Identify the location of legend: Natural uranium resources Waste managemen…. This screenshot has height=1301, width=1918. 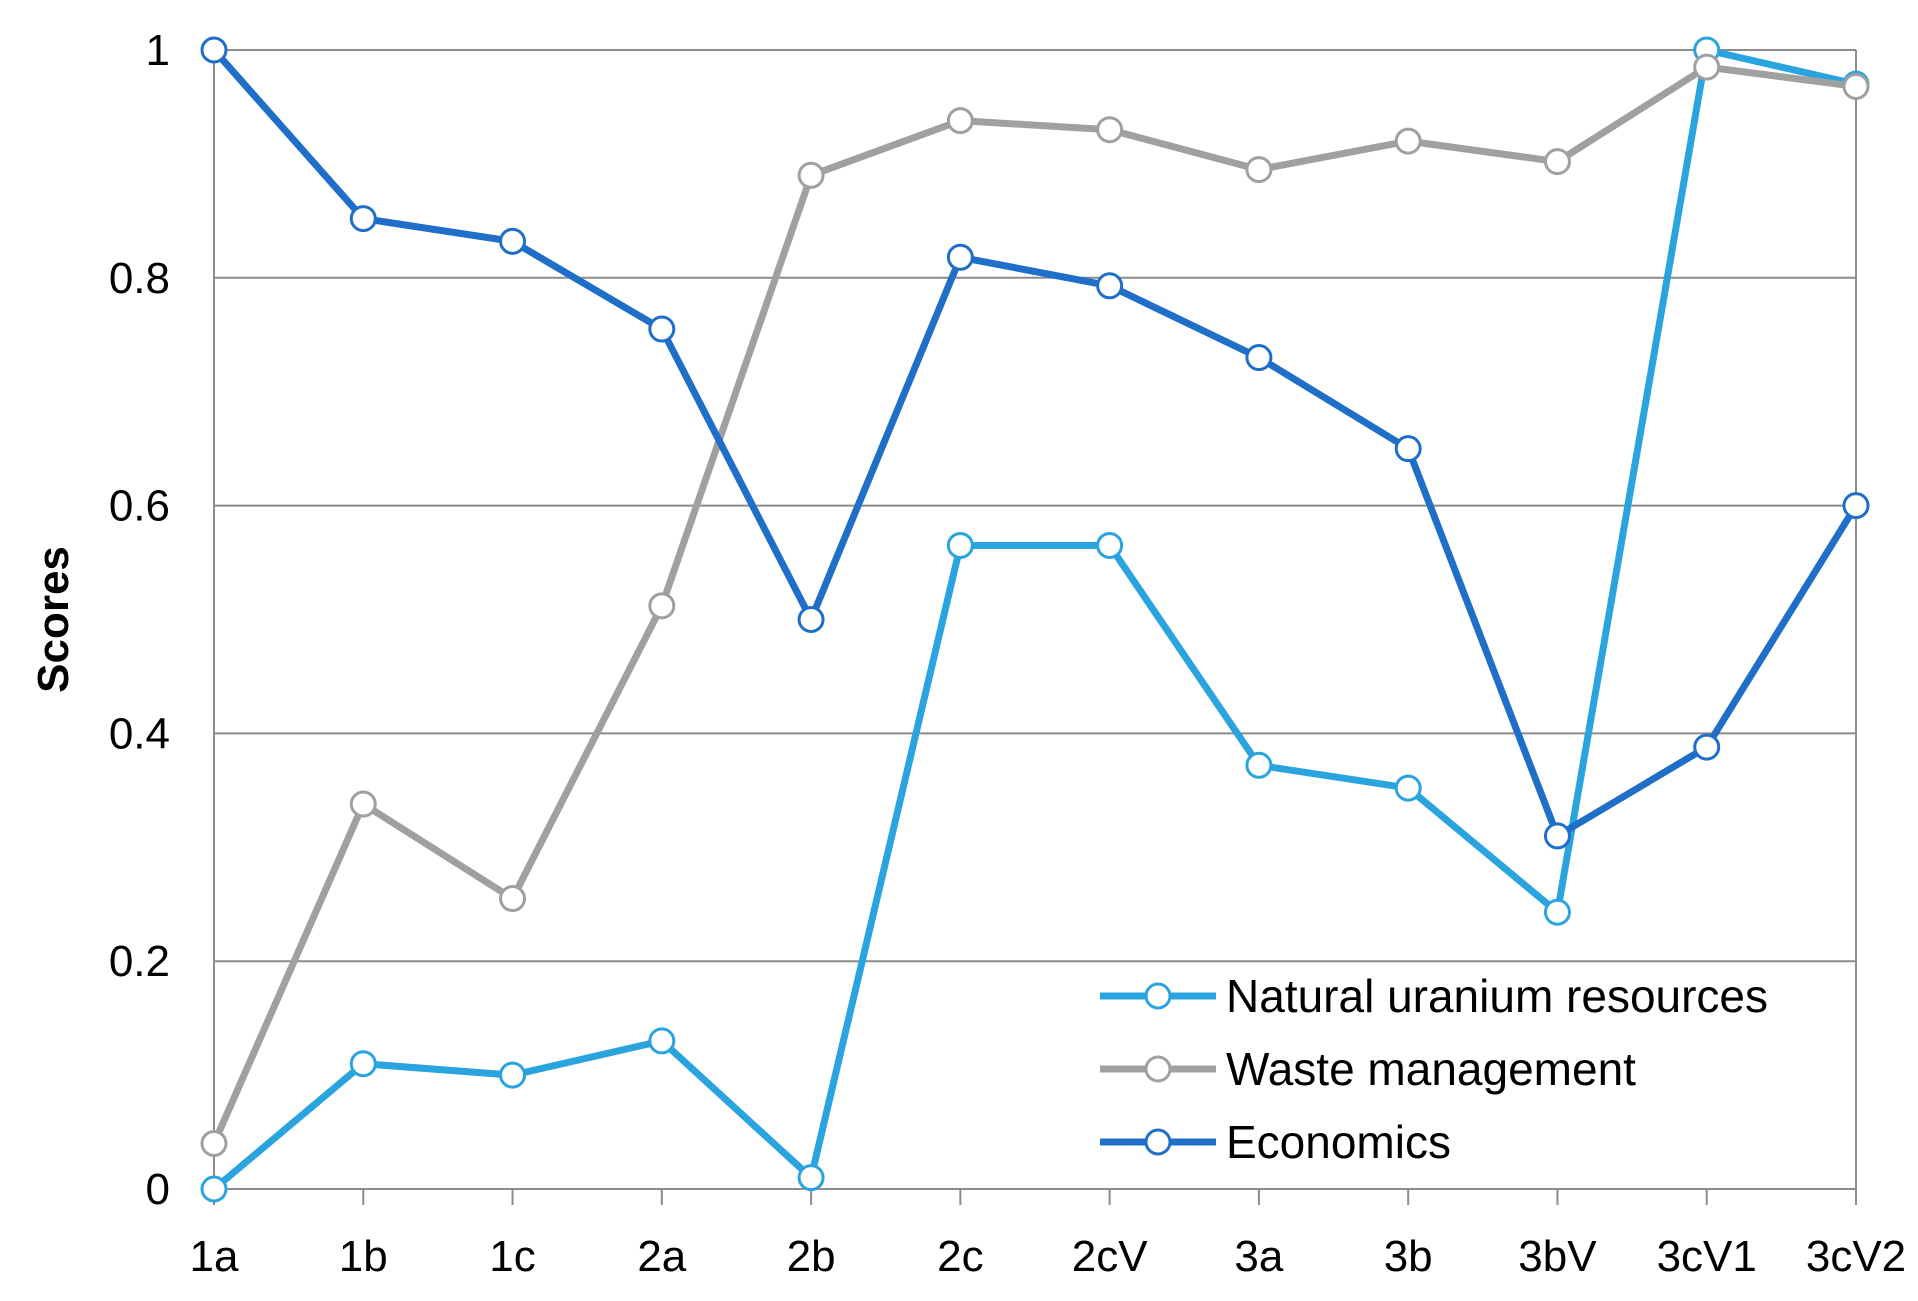
(1434, 1069).